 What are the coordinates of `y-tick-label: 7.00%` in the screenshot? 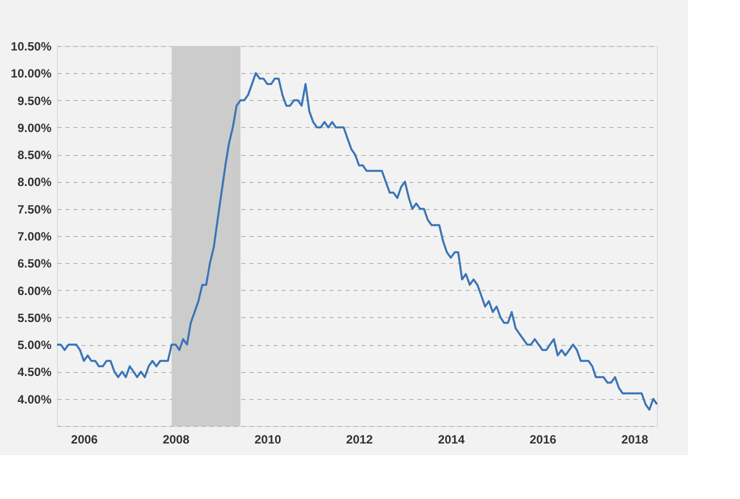 It's located at (34, 237).